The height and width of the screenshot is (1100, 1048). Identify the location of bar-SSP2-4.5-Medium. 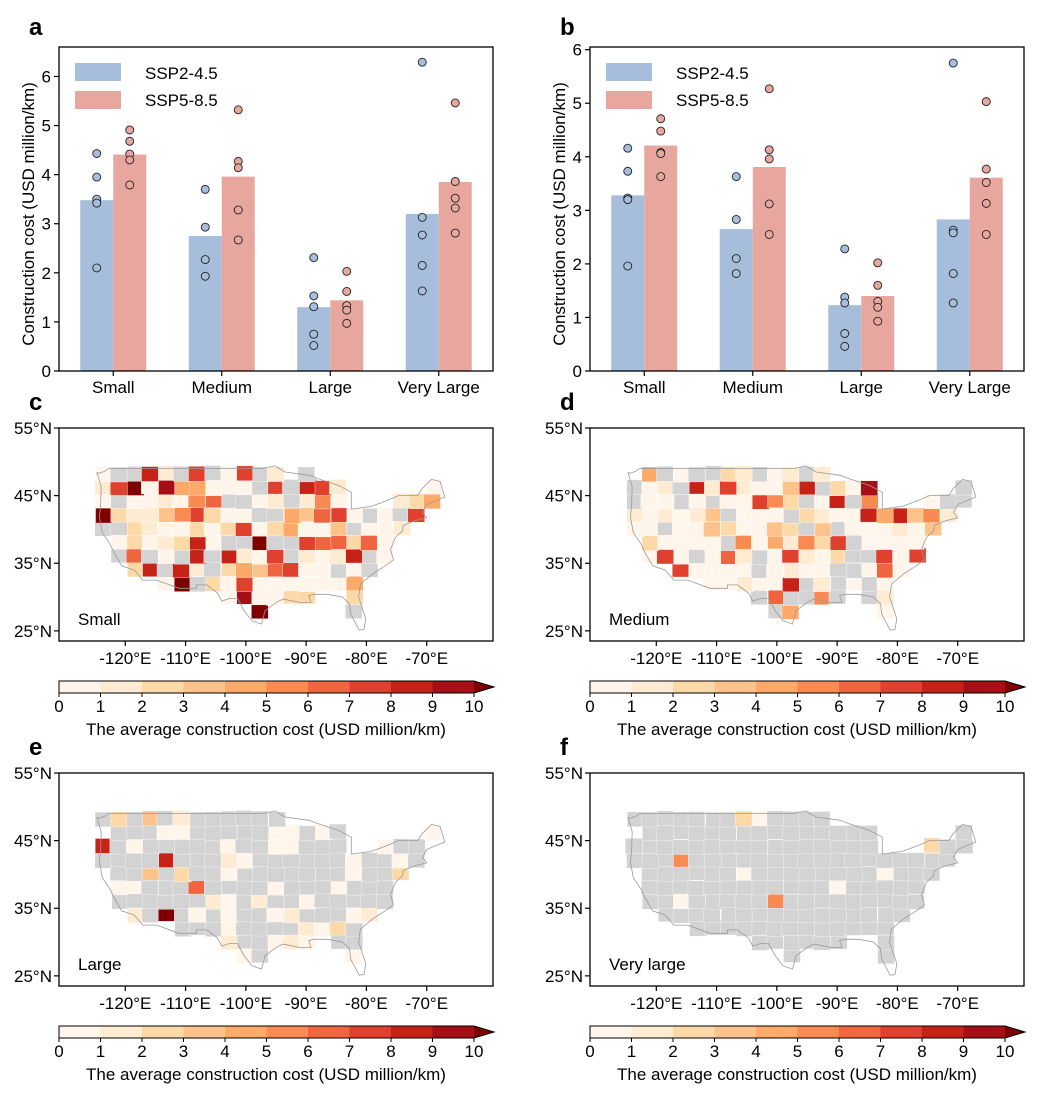
(736, 300).